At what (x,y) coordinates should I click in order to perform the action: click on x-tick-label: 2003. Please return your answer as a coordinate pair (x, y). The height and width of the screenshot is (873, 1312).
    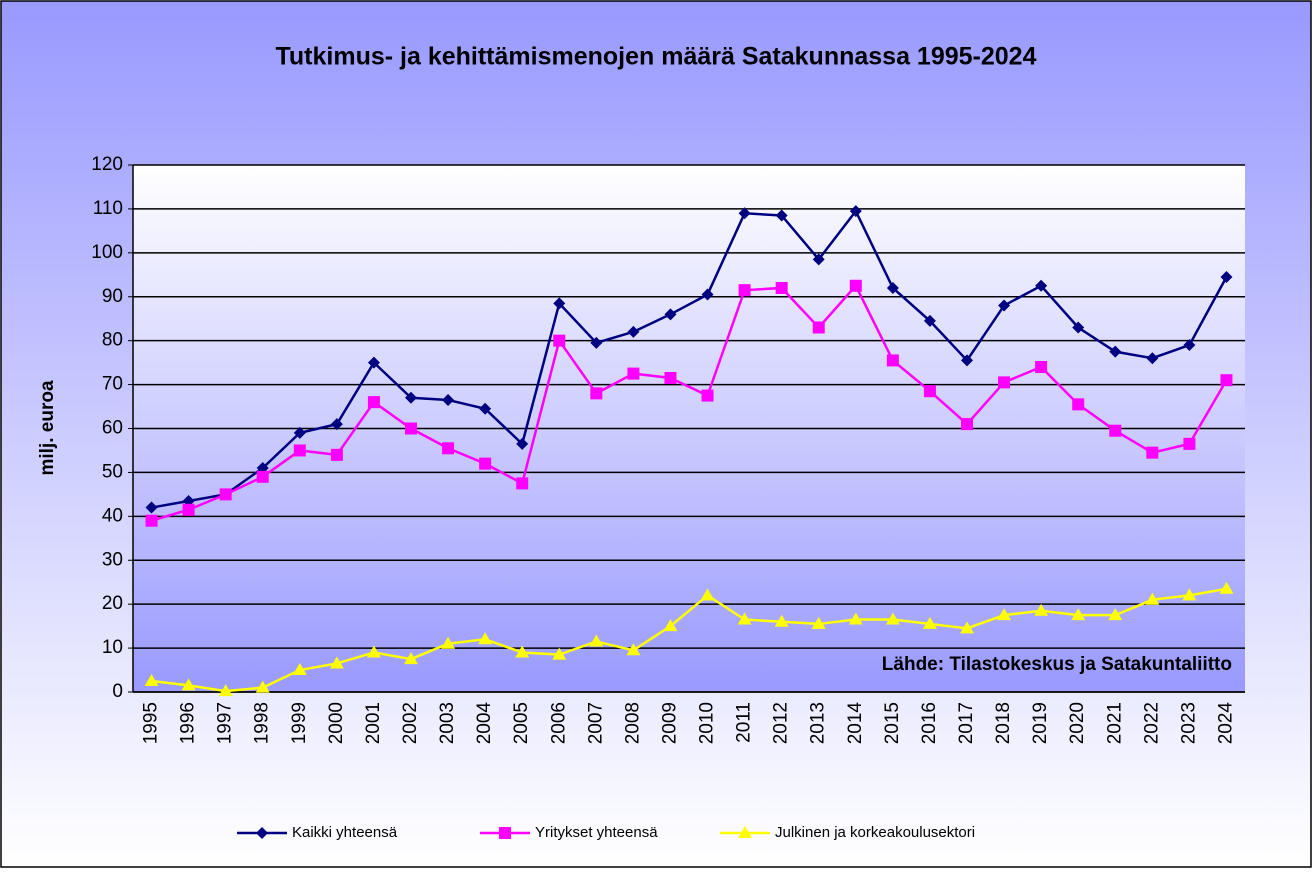
    Looking at the image, I should click on (447, 723).